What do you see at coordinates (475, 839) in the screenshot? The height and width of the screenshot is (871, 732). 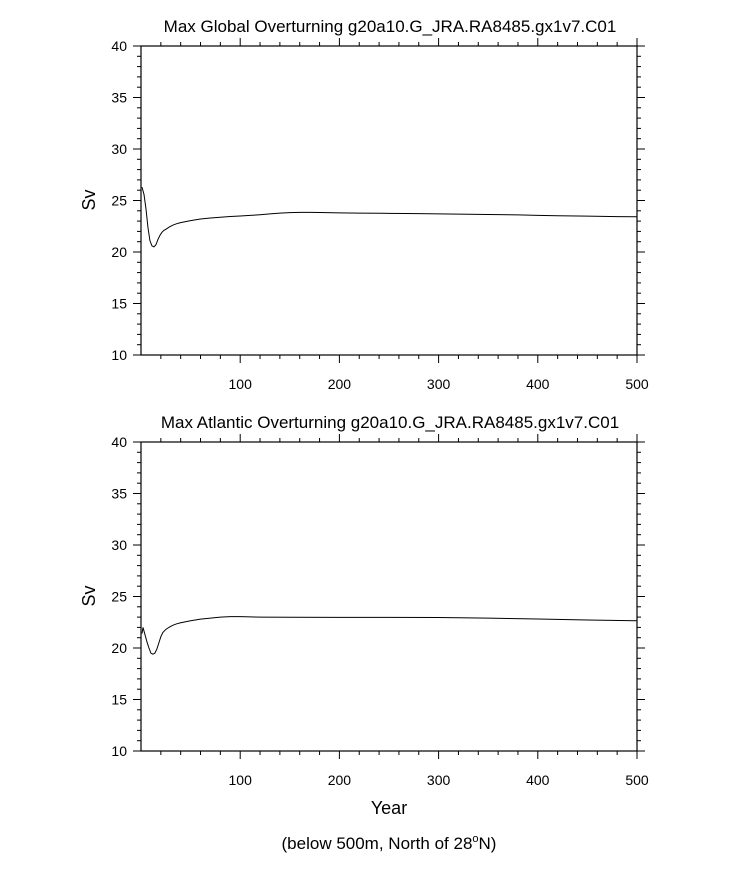 I see `footnote-superscript: o` at bounding box center [475, 839].